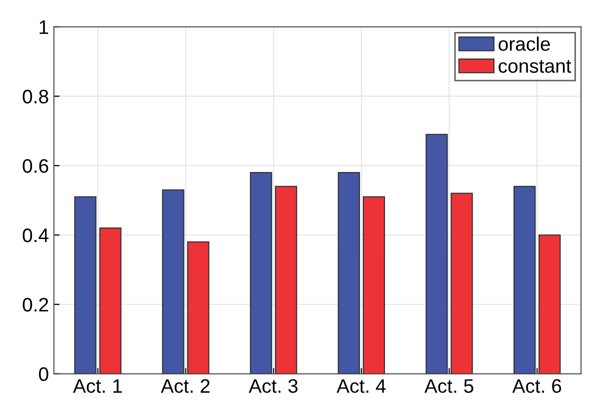 The image size is (599, 413). Describe the element at coordinates (273, 386) in the screenshot. I see `x-tick-label: Act. 3` at that location.